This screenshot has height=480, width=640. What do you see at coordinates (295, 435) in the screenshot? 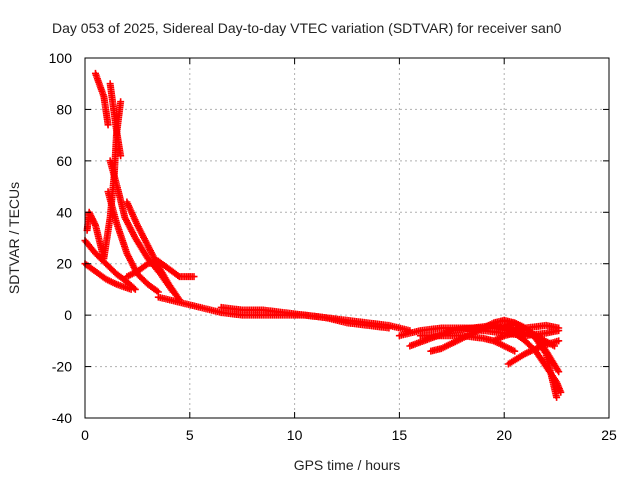
I see `x-tick-label: 10` at bounding box center [295, 435].